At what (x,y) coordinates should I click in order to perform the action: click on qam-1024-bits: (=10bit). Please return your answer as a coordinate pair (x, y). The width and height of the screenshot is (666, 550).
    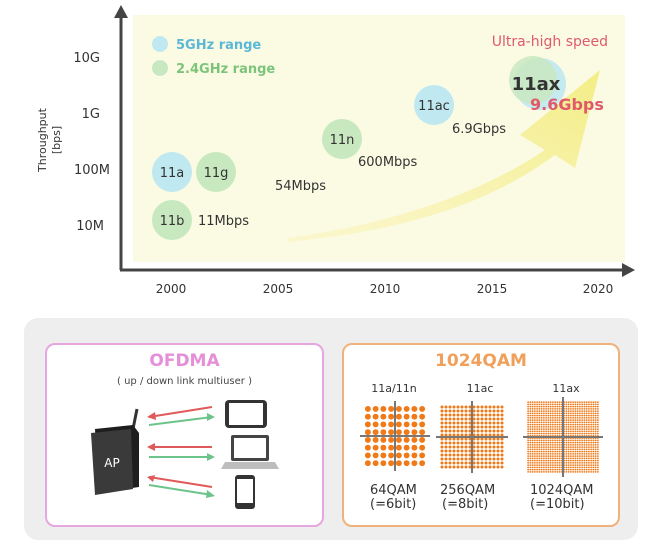
    Looking at the image, I should click on (557, 504).